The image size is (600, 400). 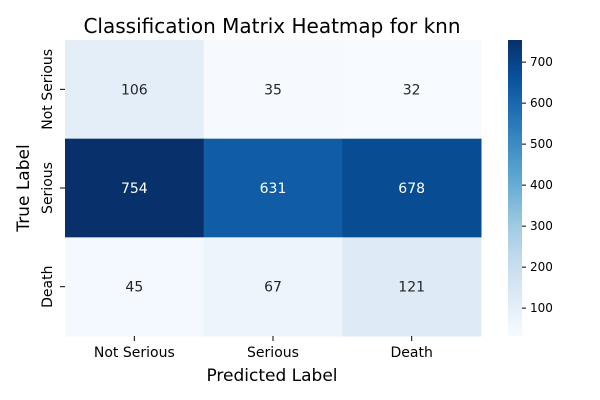 I want to click on cell-value-label: 67, so click(x=273, y=288).